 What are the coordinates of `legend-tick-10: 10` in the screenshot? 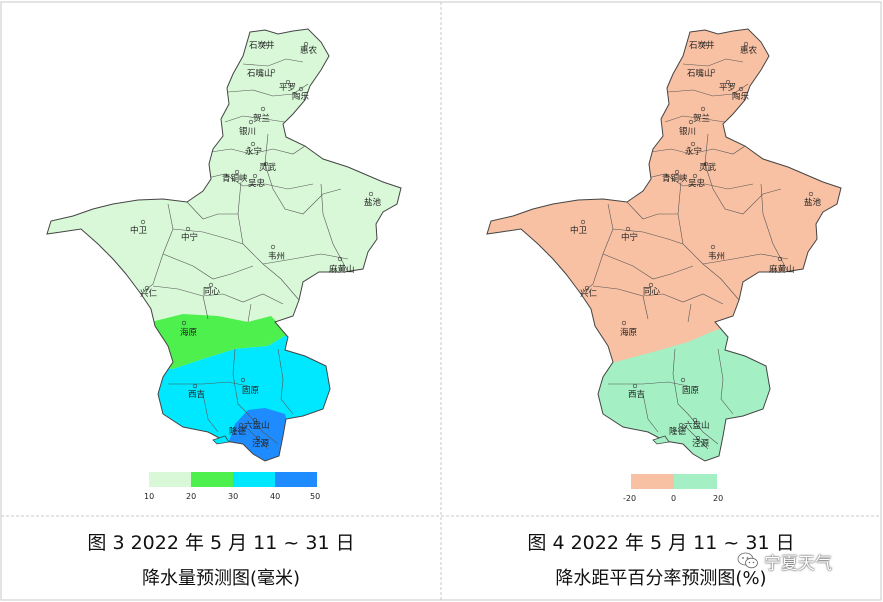 It's located at (149, 496).